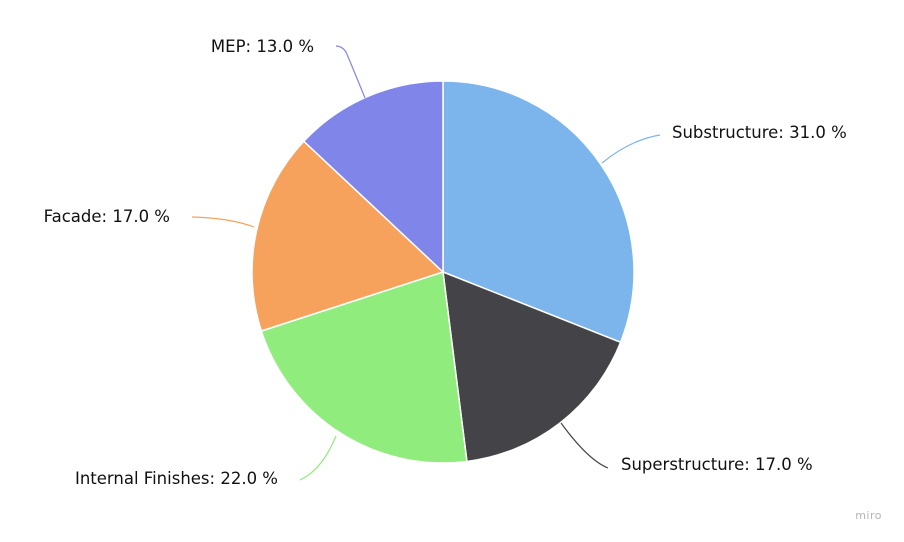 The image size is (904, 542). I want to click on slice-internal-finishes, so click(364, 367).